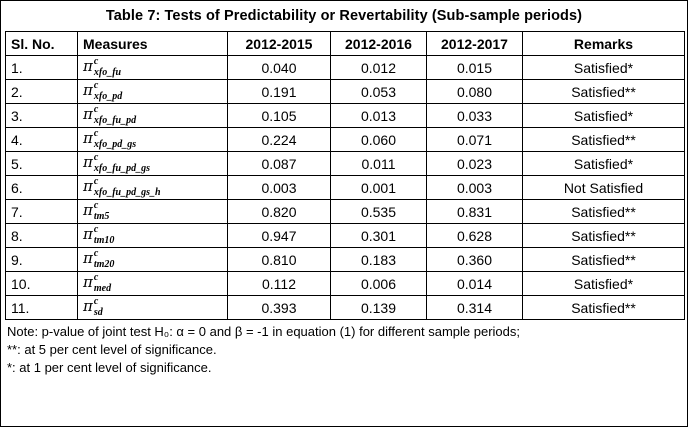 Image resolution: width=688 pixels, height=427 pixels. I want to click on value-2012-2015: 0.003, so click(279, 187).